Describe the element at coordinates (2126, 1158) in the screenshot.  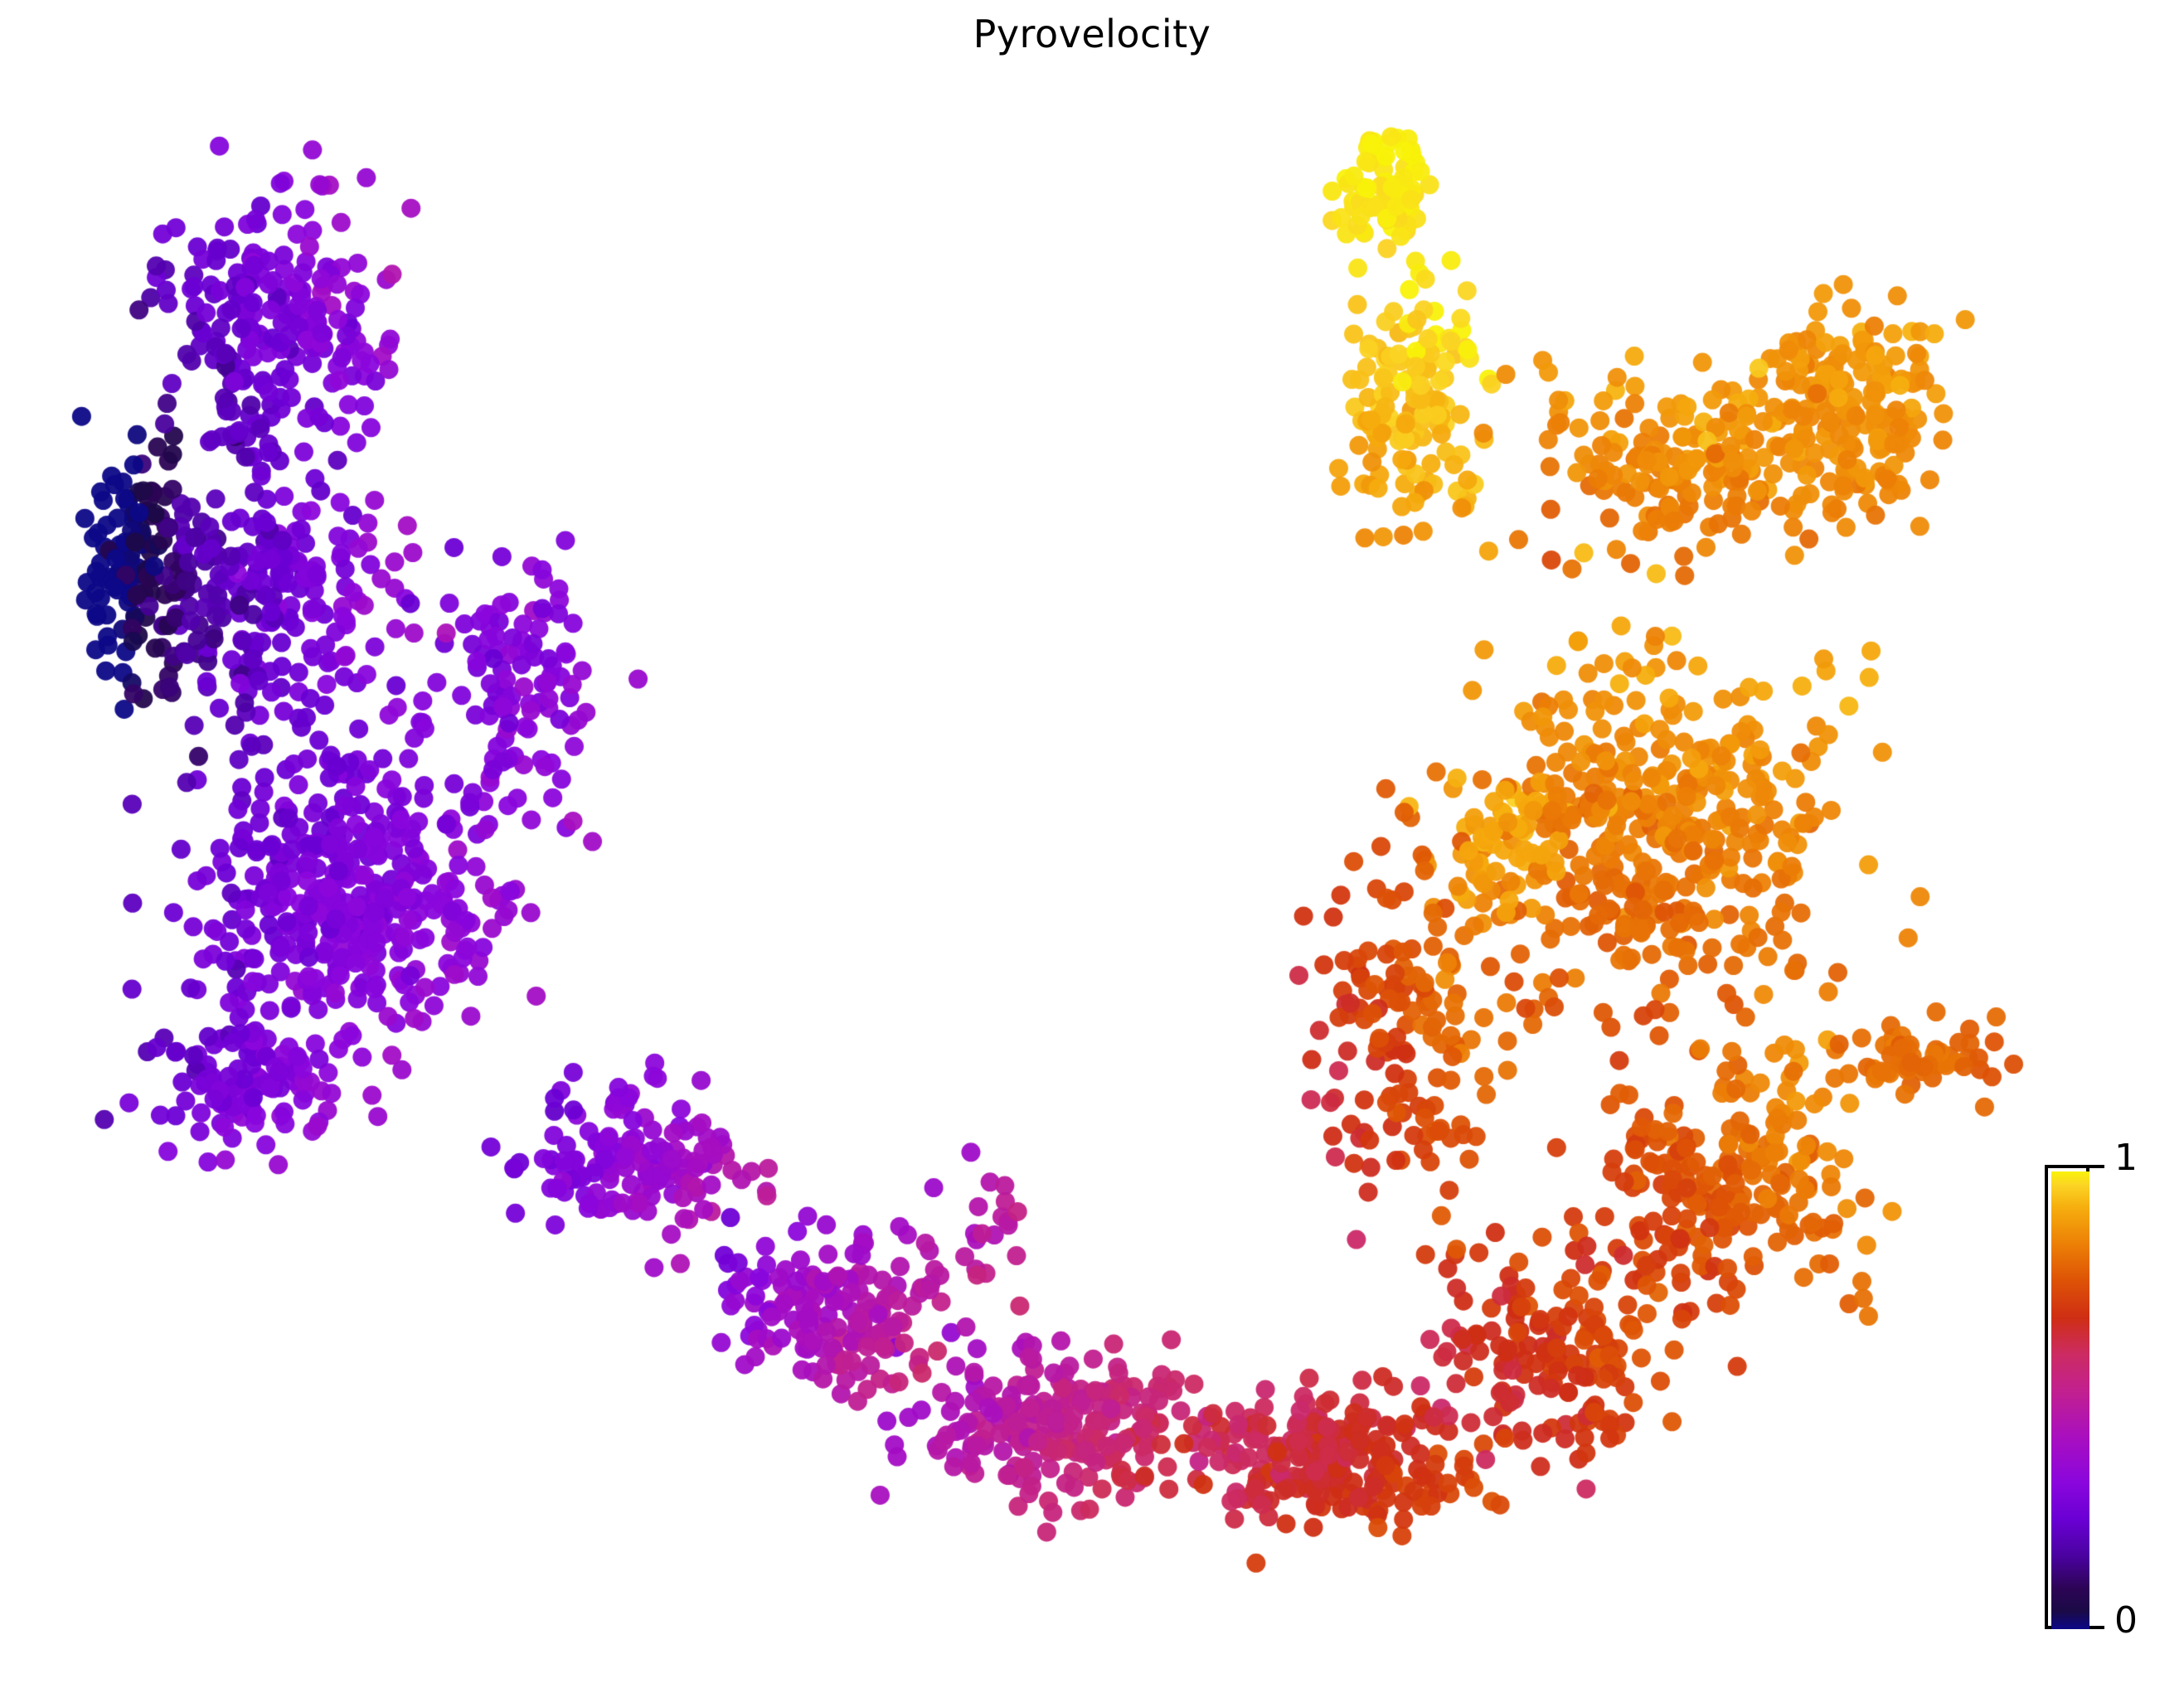
I see `colorbar-max-label: 1` at that location.